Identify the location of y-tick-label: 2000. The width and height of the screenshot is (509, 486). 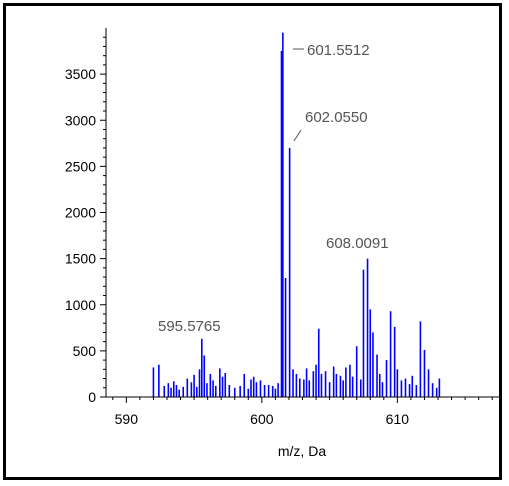
(80, 213).